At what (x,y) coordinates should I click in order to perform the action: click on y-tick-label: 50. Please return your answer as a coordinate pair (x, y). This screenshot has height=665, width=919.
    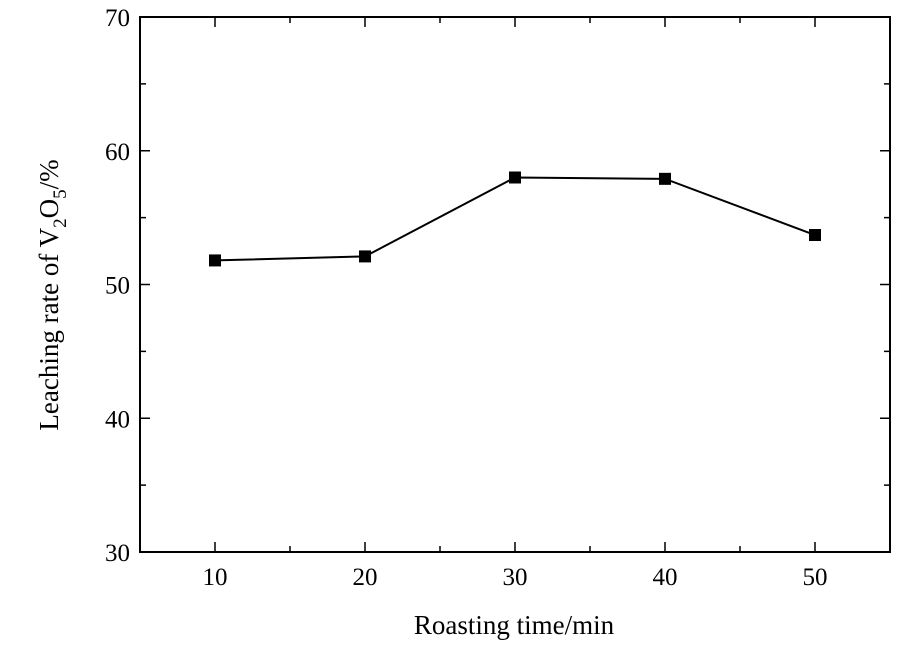
    Looking at the image, I should click on (117, 286).